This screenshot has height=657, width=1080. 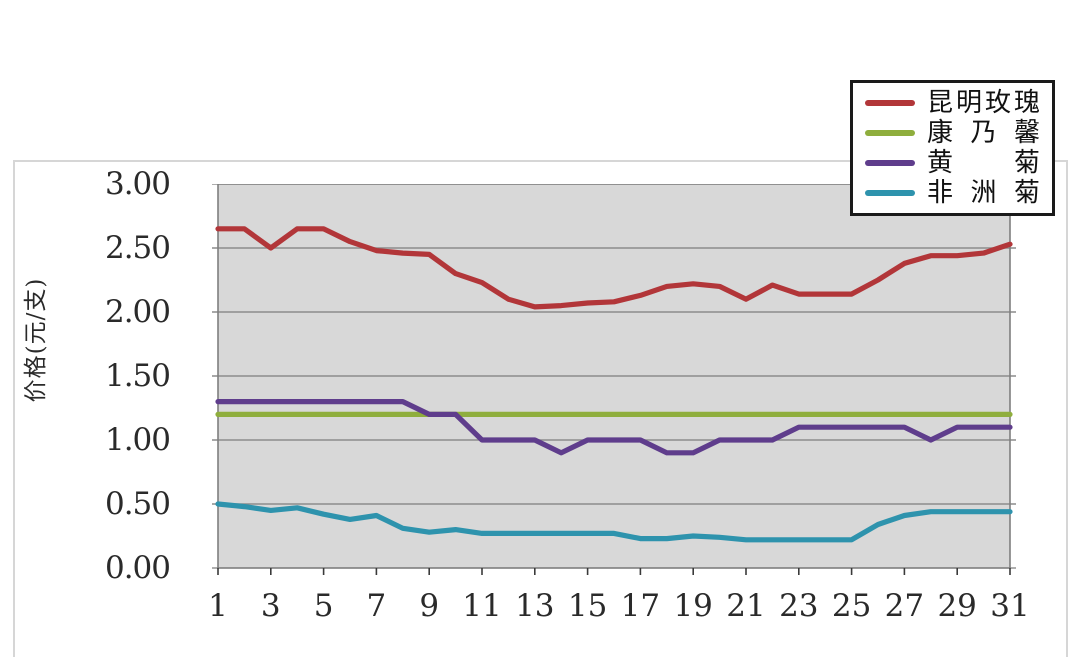 I want to click on x-tick-label: 7, so click(x=376, y=606).